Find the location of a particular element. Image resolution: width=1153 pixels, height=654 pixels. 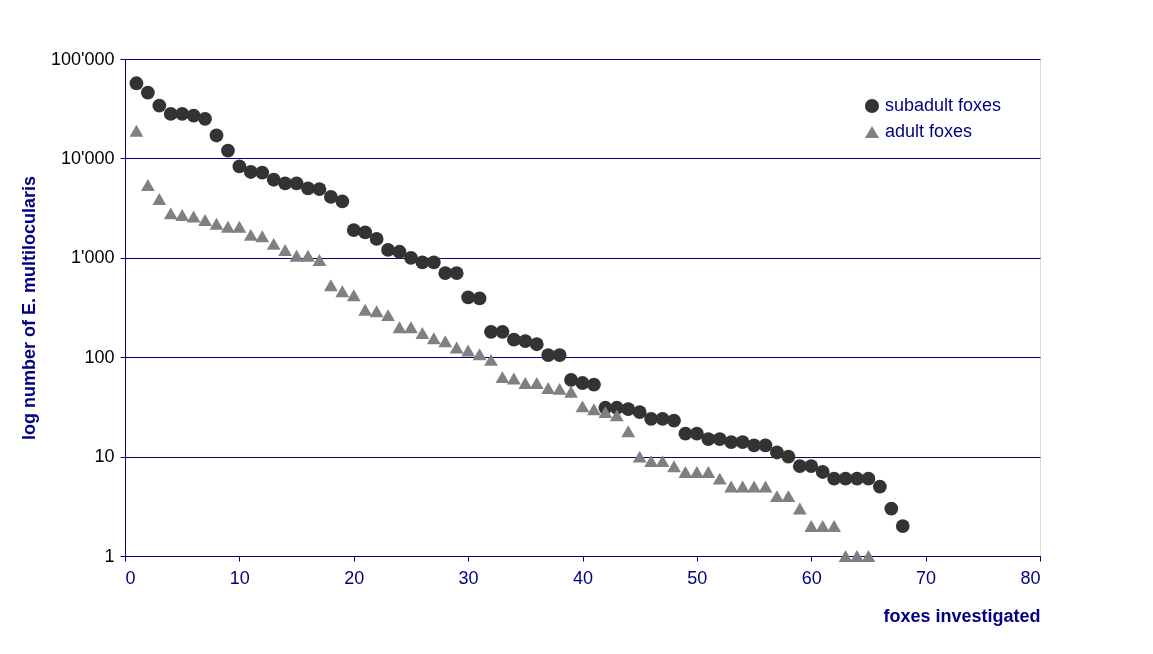

x-tick-label: 10 is located at coordinates (239, 577).